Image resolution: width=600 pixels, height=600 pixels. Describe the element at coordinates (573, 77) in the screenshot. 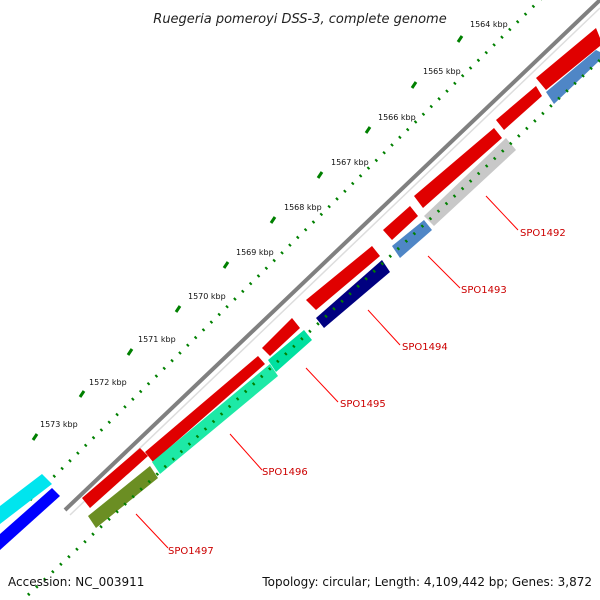

I see `gene-partial-arrow` at that location.